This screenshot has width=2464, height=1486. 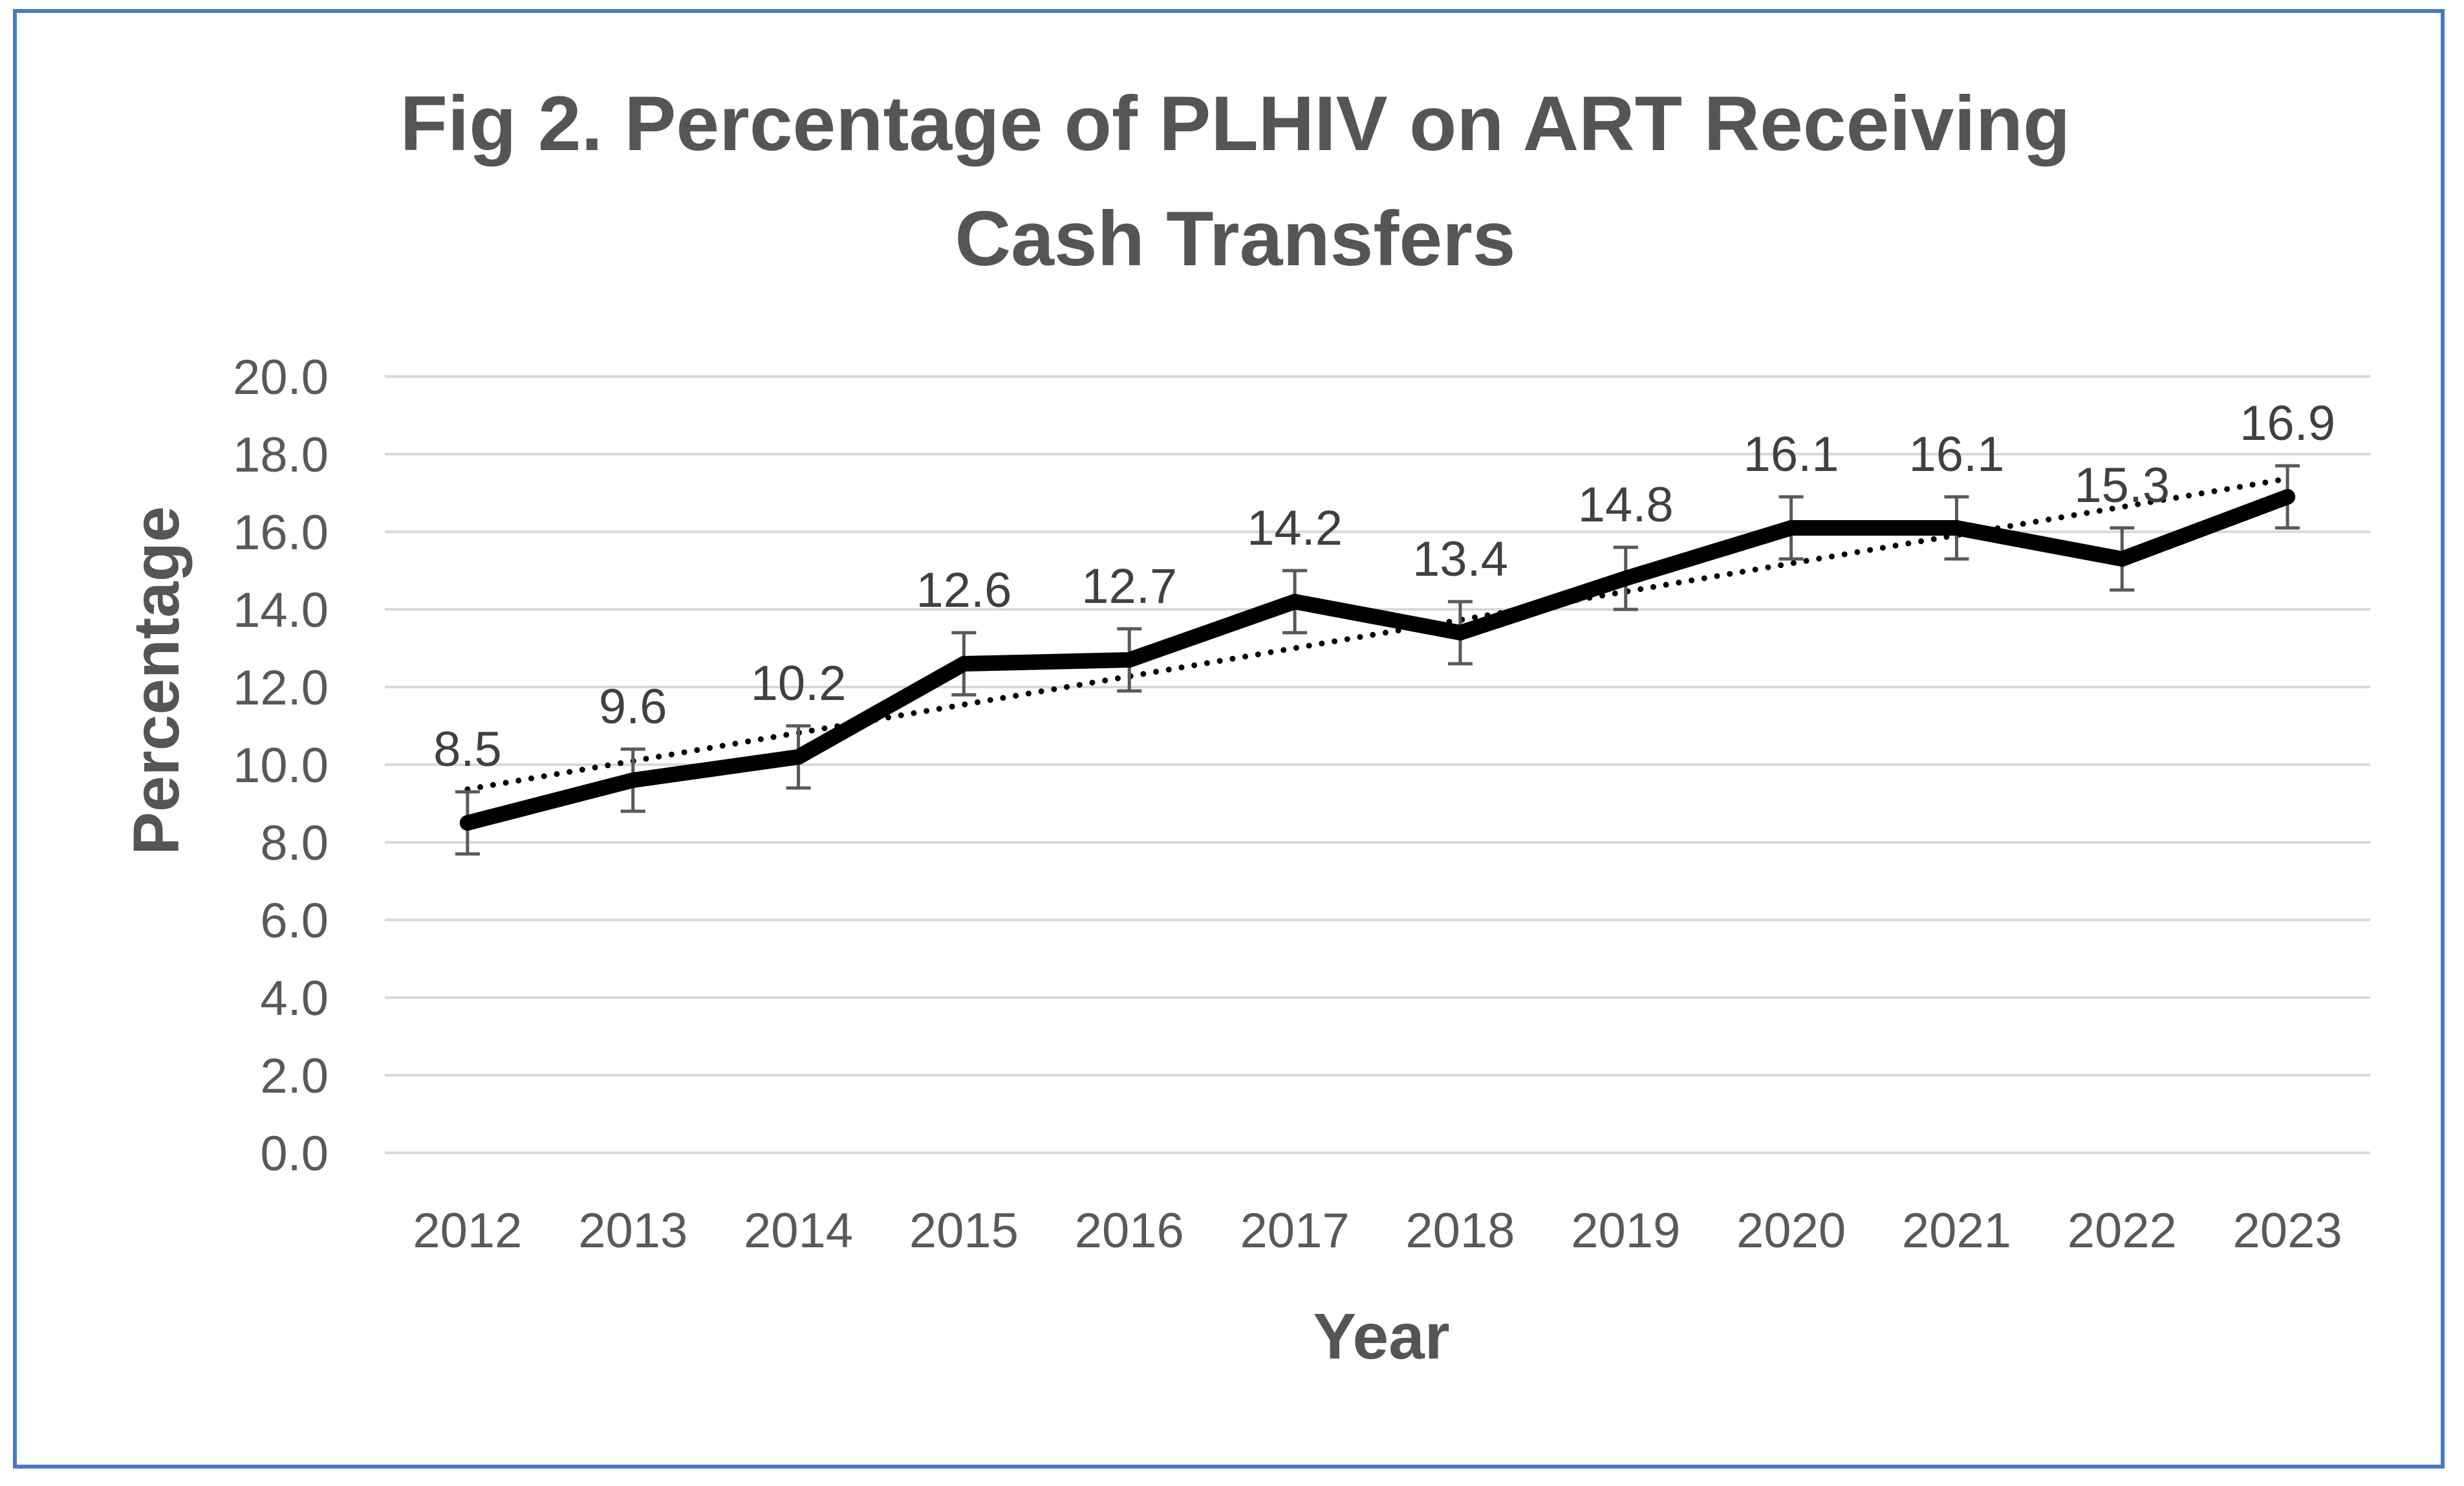 I want to click on y-tick-label: 14.0, so click(x=281, y=610).